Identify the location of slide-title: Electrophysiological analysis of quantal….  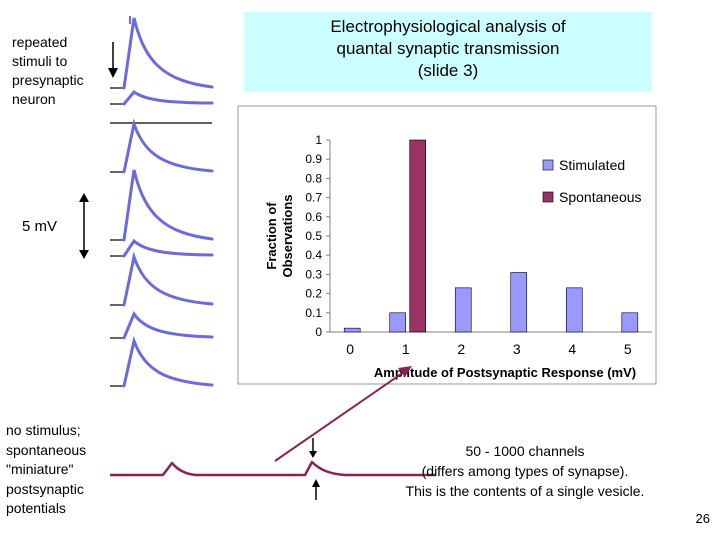
(448, 52).